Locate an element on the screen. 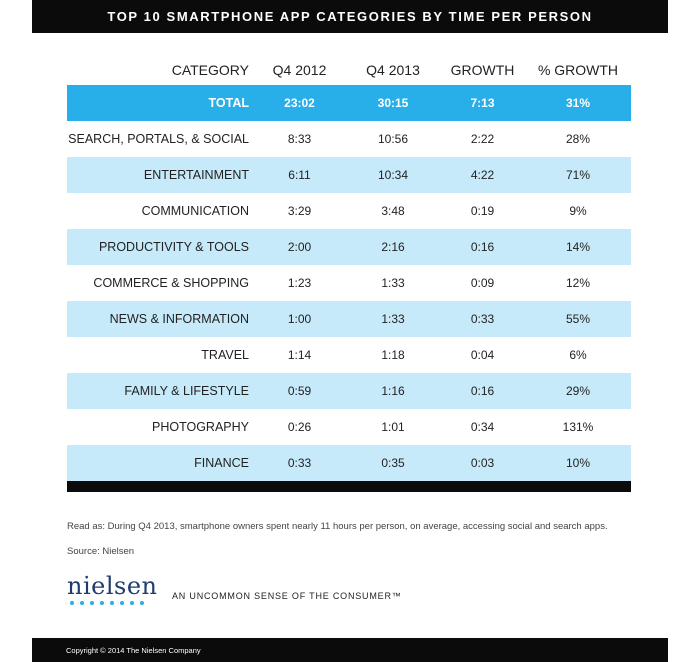  table-row: TRAVEL 1:14 1:18 0:04 6% is located at coordinates (349, 355).